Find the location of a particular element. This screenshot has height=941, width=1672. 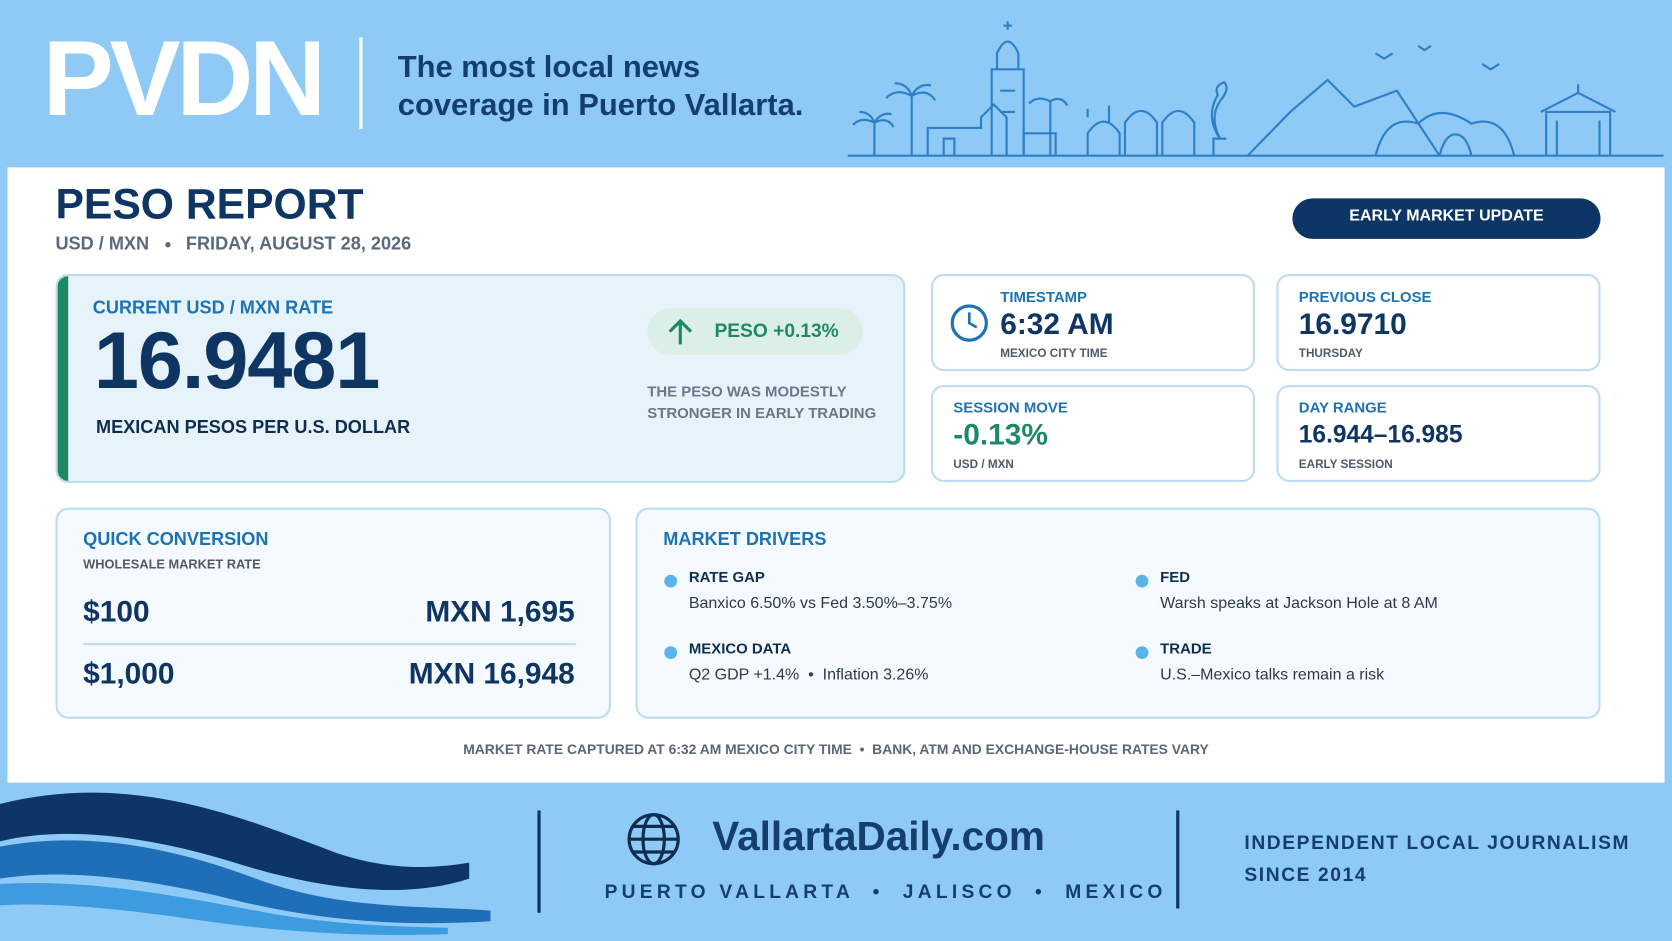

stat-sub: THURSDAY is located at coordinates (1330, 354).